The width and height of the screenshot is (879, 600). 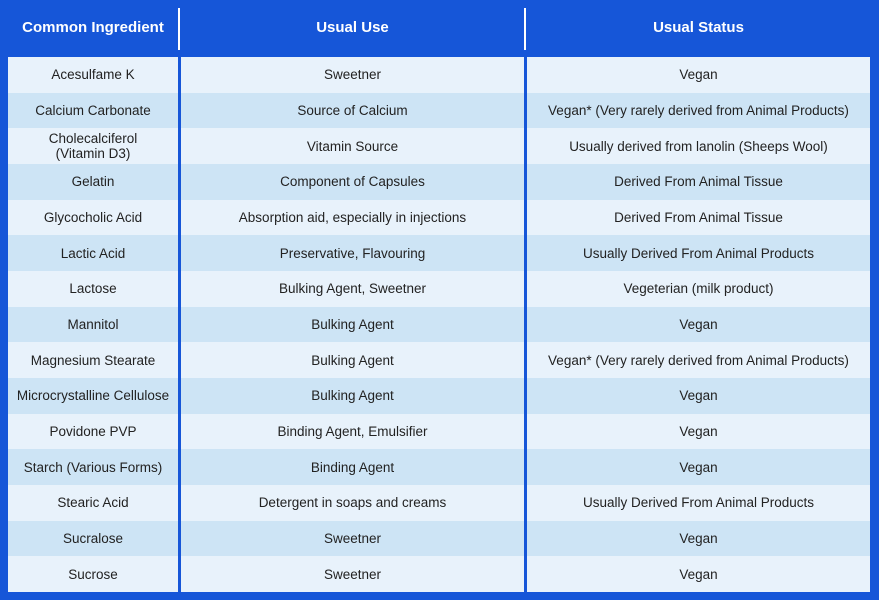 What do you see at coordinates (93, 467) in the screenshot?
I see `table-cell: Starch (Various Forms)` at bounding box center [93, 467].